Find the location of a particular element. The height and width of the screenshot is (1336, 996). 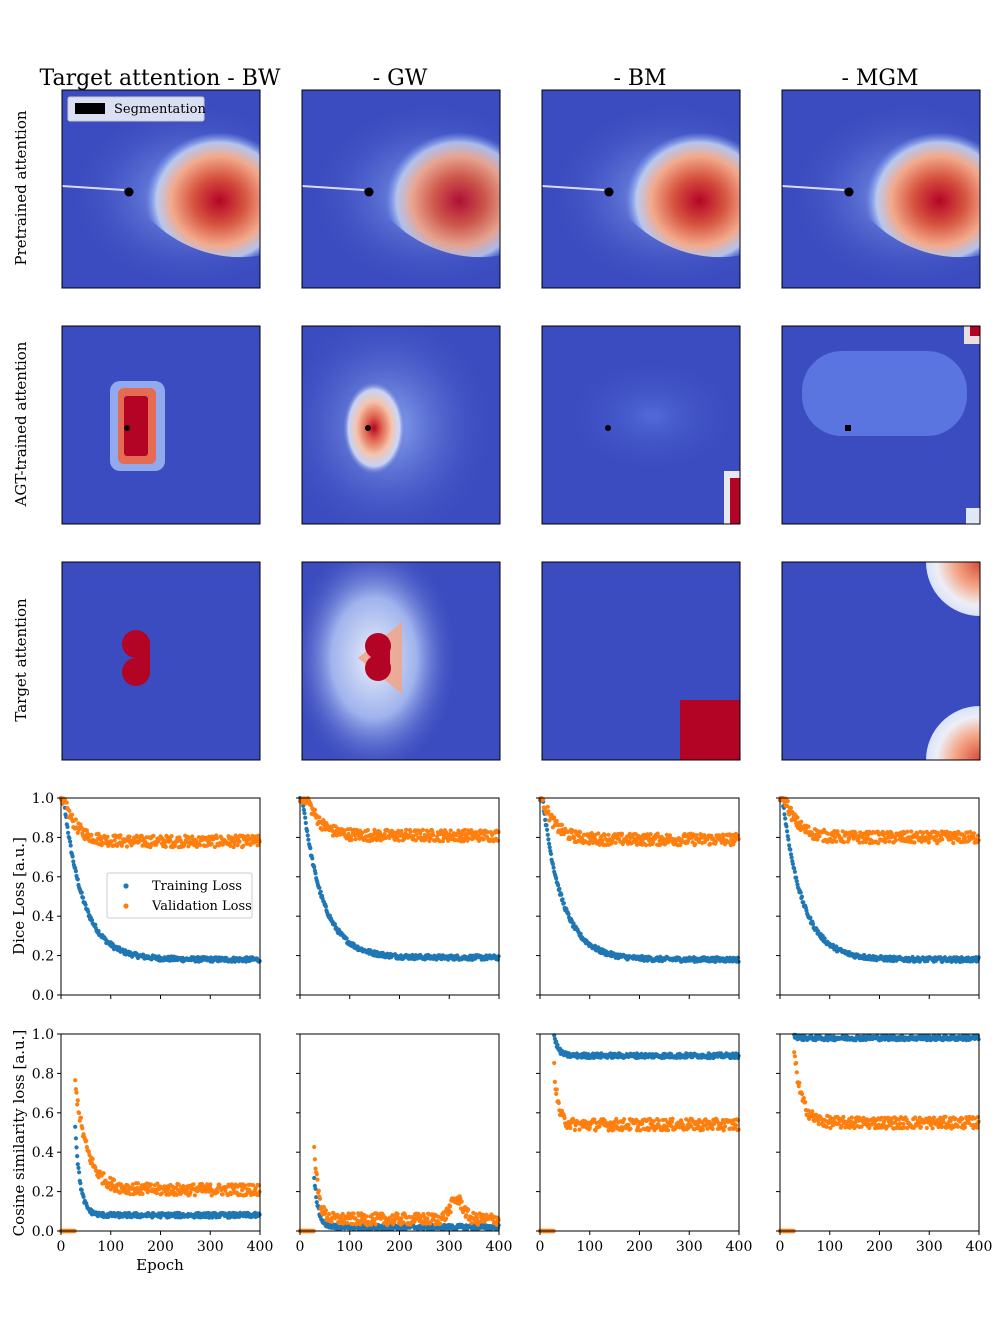

column-title-bm: - BM is located at coordinates (639, 78).